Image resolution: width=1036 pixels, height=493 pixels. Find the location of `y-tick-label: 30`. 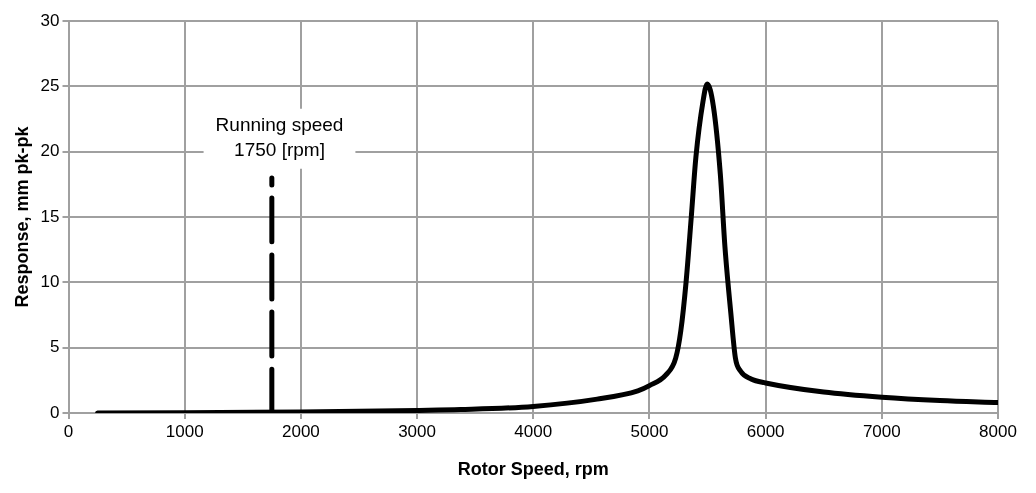

y-tick-label: 30 is located at coordinates (50, 20).